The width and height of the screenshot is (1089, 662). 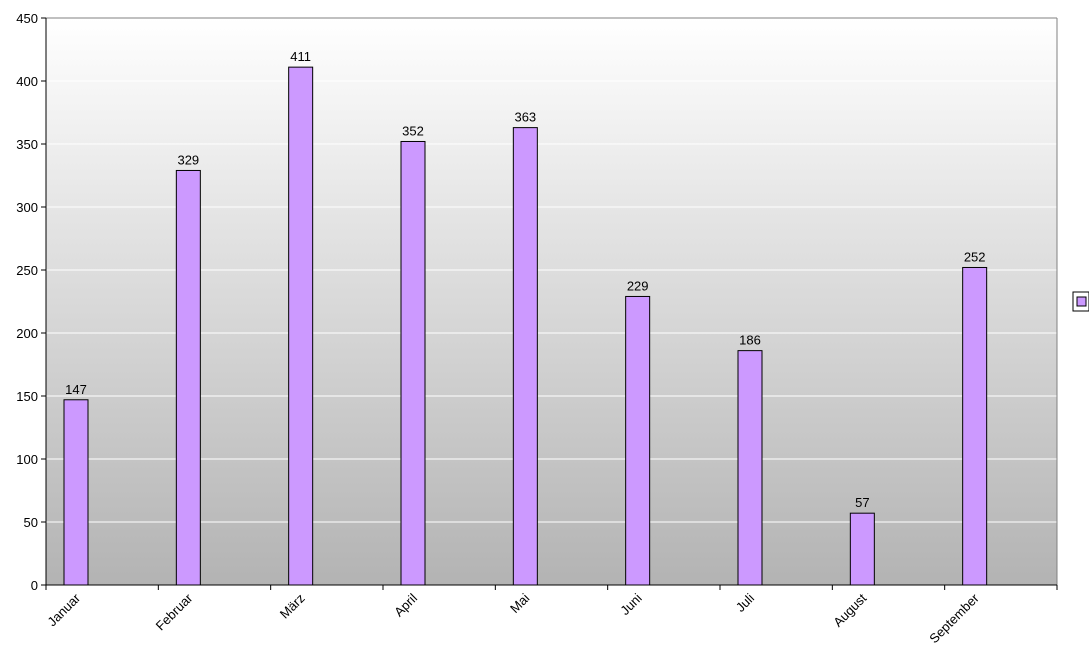 I want to click on bar-april, so click(x=413, y=363).